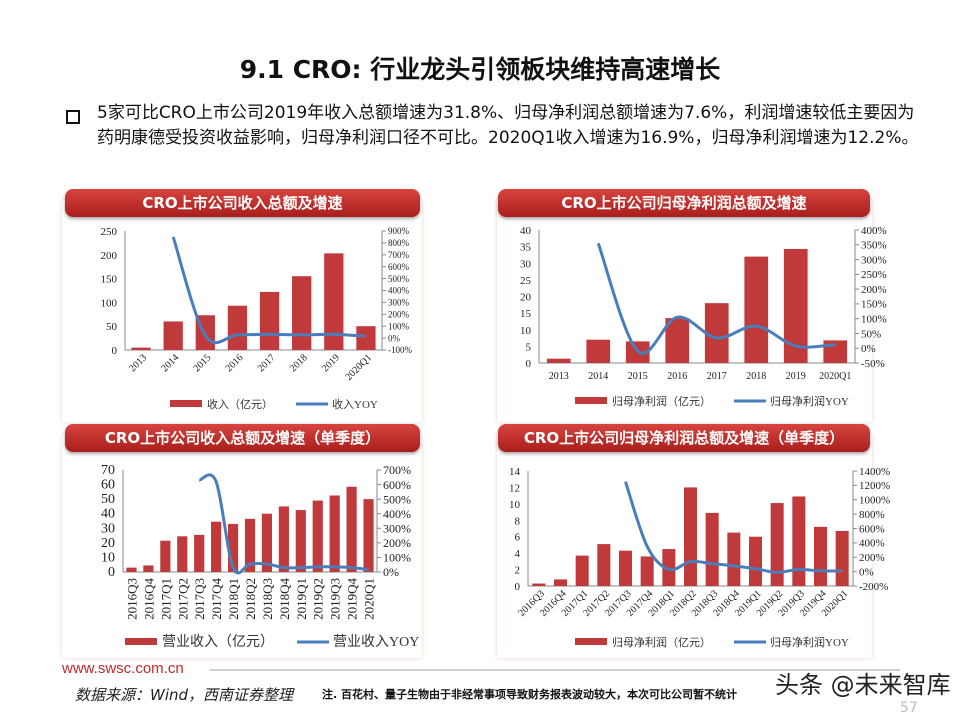  I want to click on x-tick-label: 2018, so click(756, 376).